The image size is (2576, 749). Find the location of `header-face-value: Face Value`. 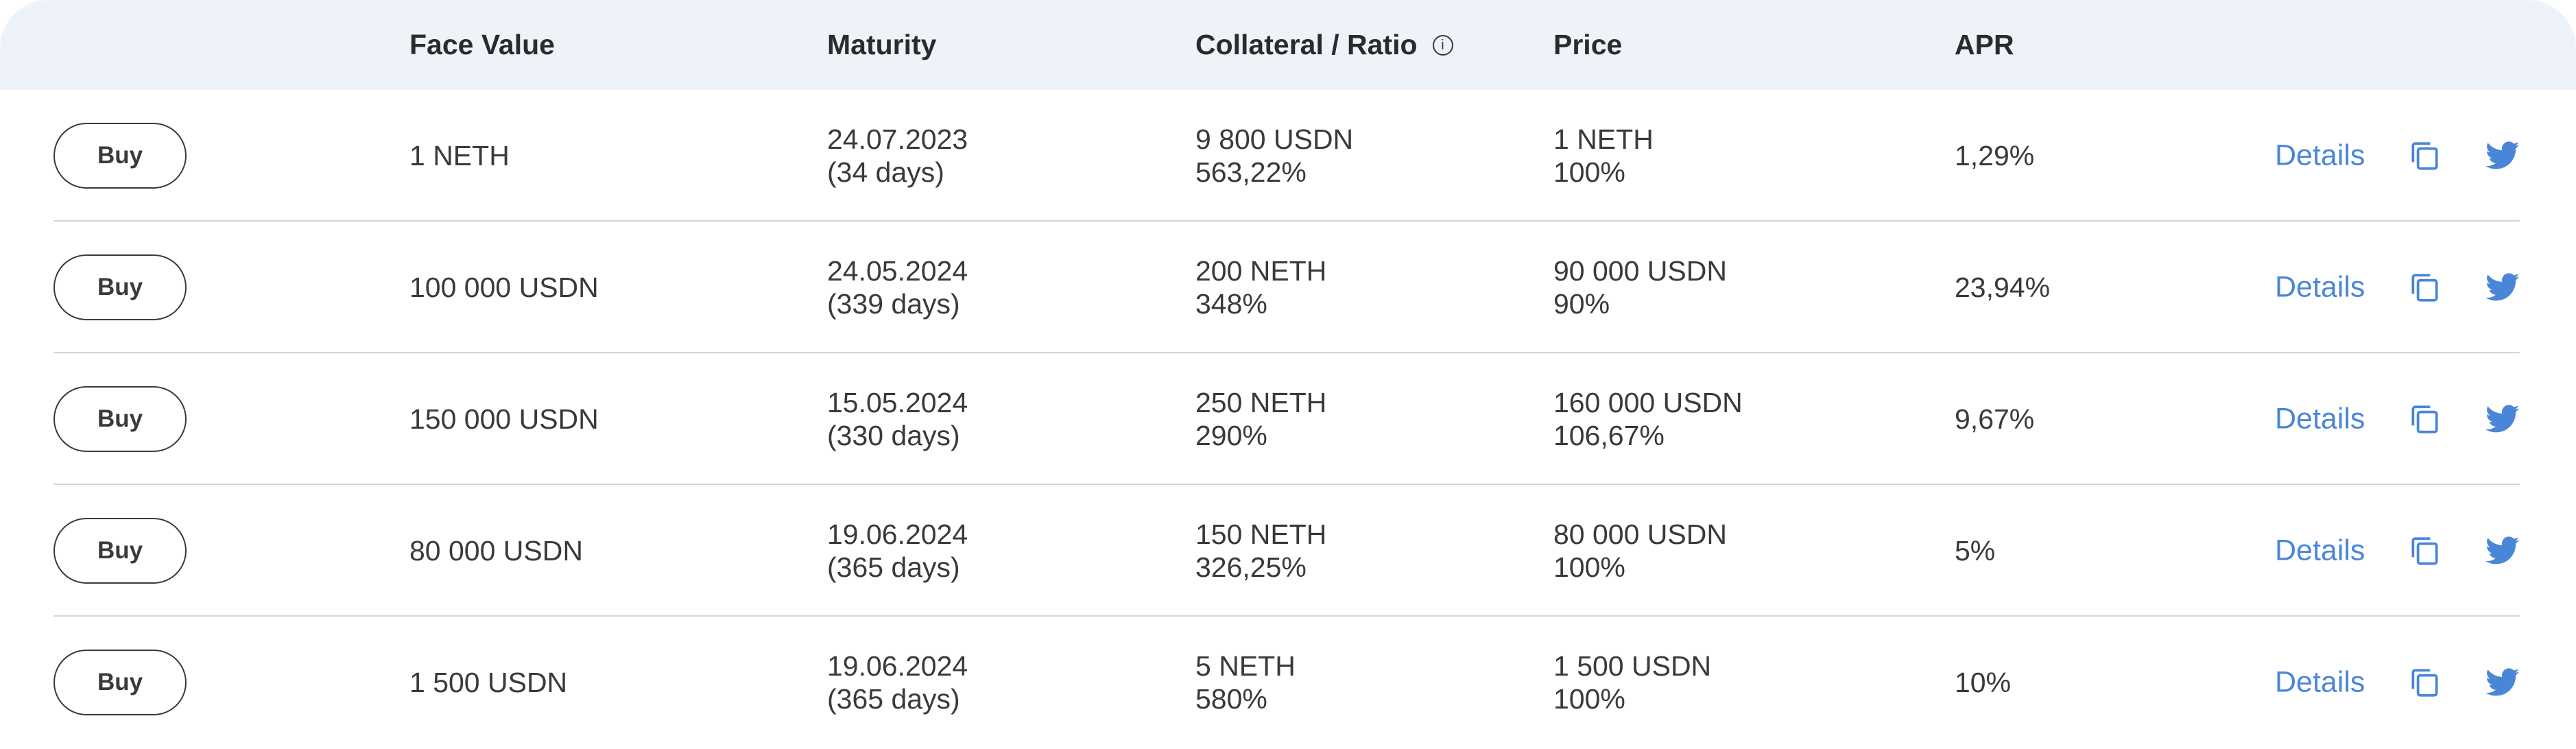

header-face-value: Face Value is located at coordinates (482, 45).